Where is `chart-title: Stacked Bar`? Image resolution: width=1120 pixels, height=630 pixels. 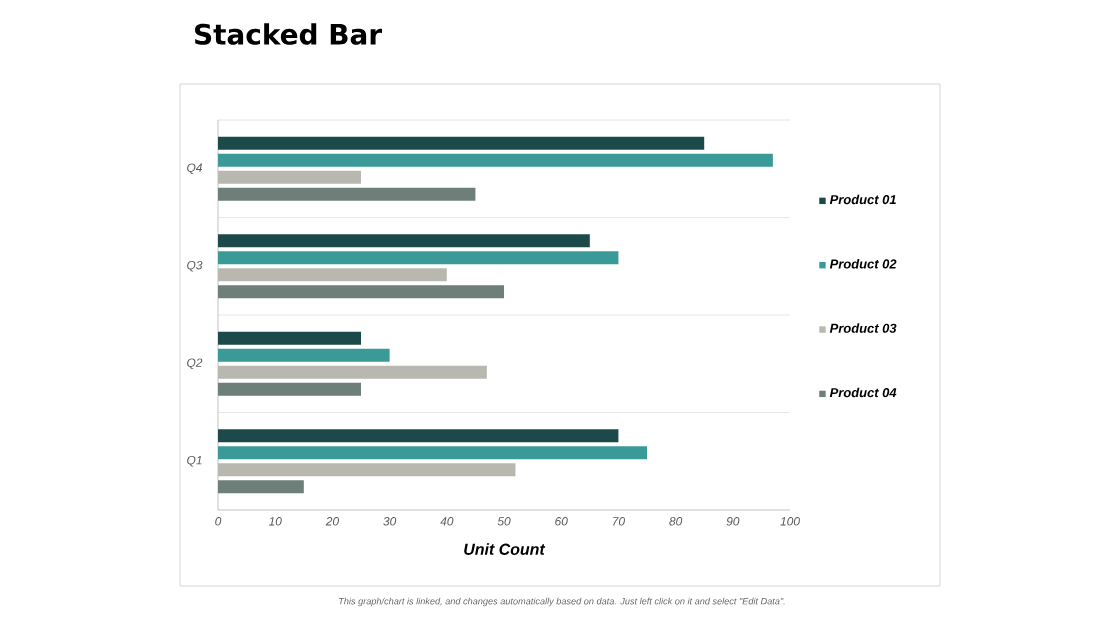
chart-title: Stacked Bar is located at coordinates (288, 34).